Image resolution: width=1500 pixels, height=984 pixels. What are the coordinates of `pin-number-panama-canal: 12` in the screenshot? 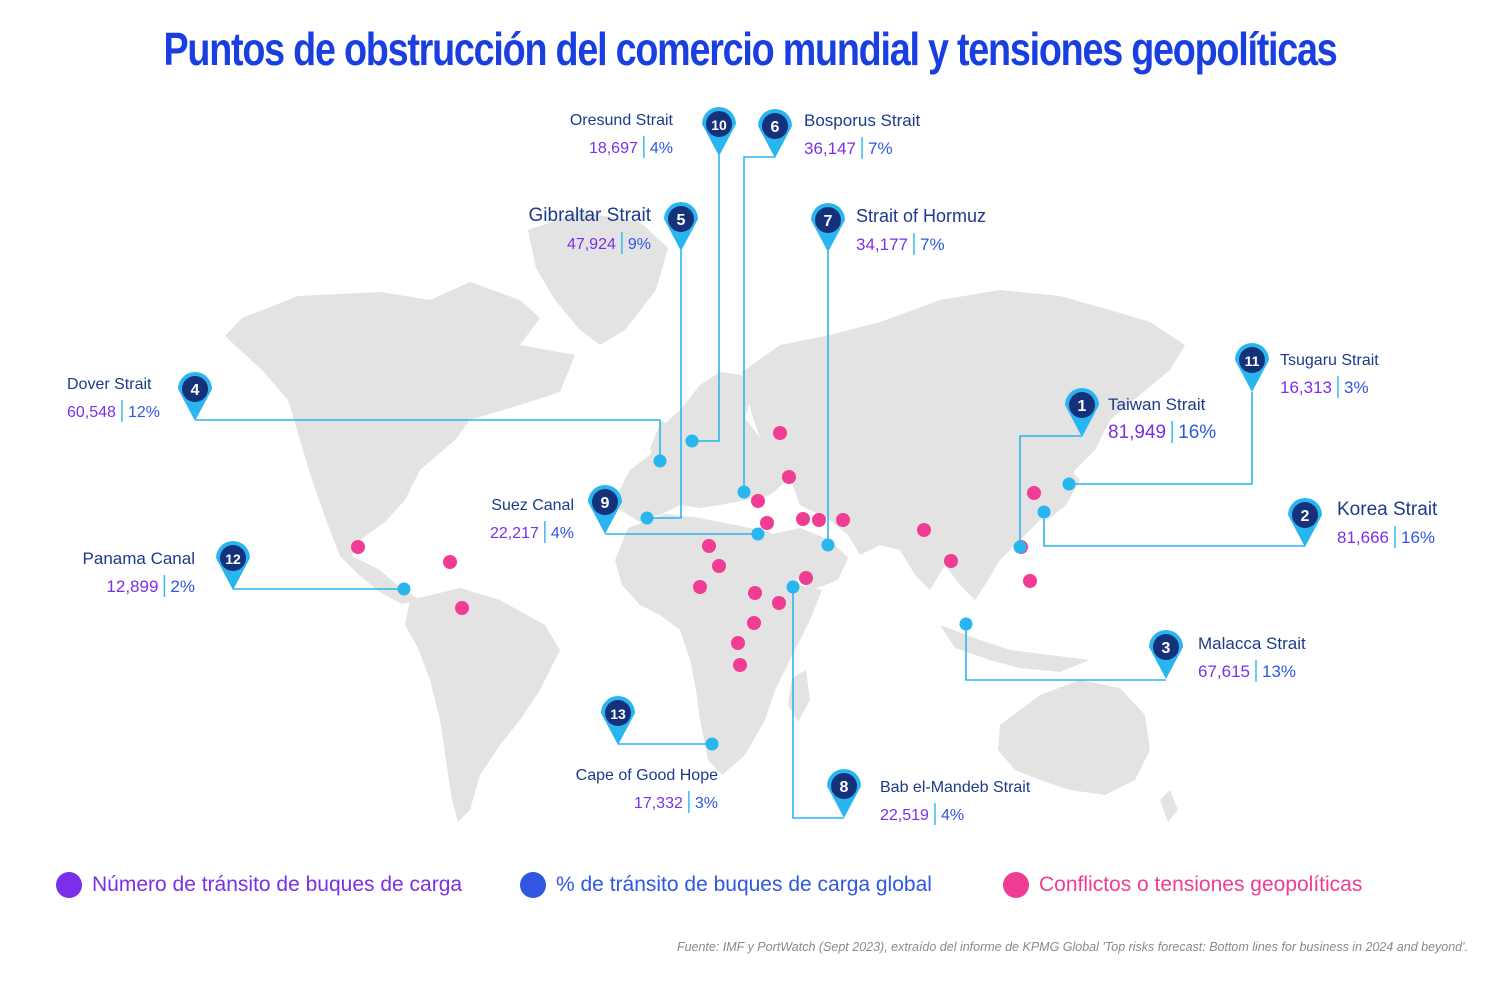 It's located at (233, 559).